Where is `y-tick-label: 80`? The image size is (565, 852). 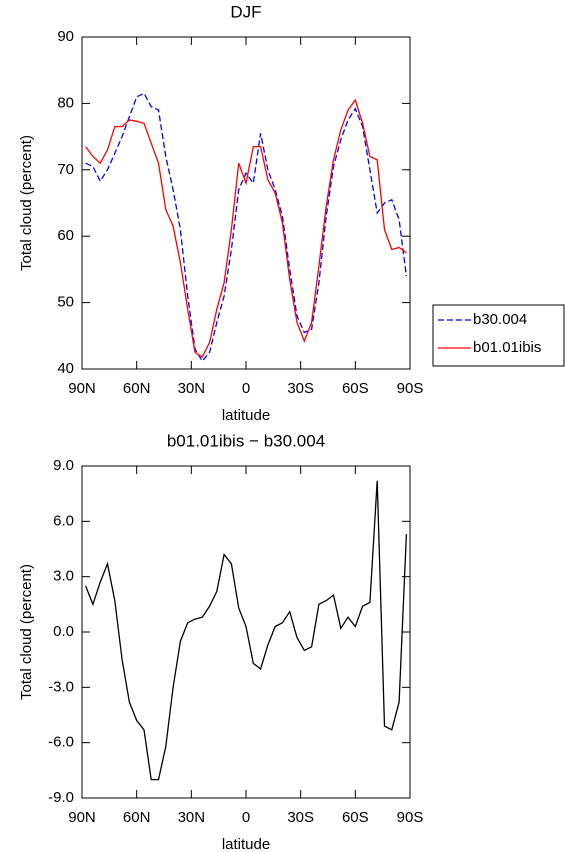
y-tick-label: 80 is located at coordinates (65, 102).